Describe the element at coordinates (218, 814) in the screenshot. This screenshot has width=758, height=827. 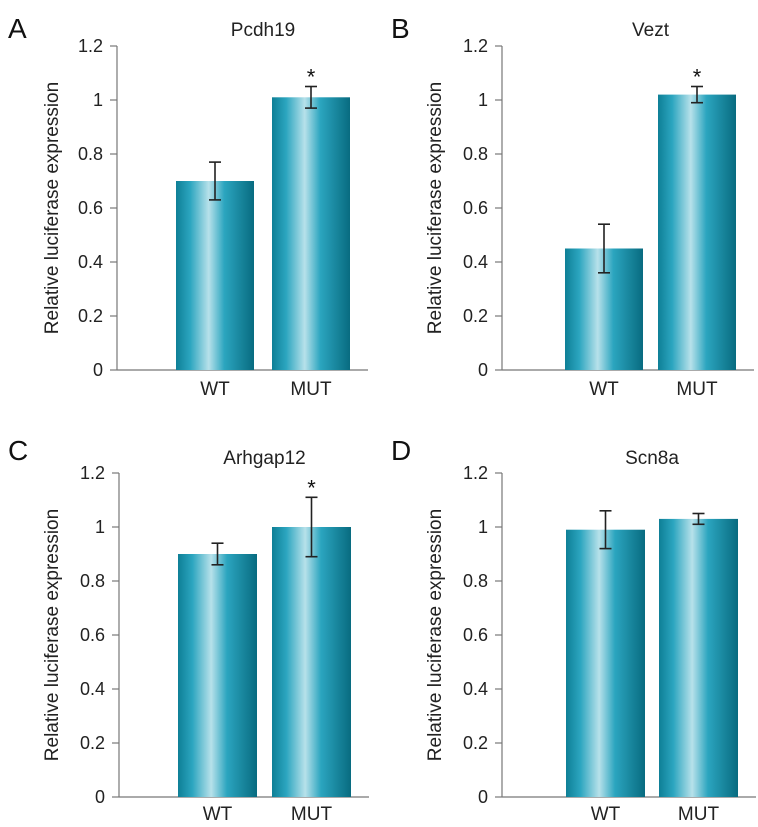
I see `category-label-c-0: WT` at that location.